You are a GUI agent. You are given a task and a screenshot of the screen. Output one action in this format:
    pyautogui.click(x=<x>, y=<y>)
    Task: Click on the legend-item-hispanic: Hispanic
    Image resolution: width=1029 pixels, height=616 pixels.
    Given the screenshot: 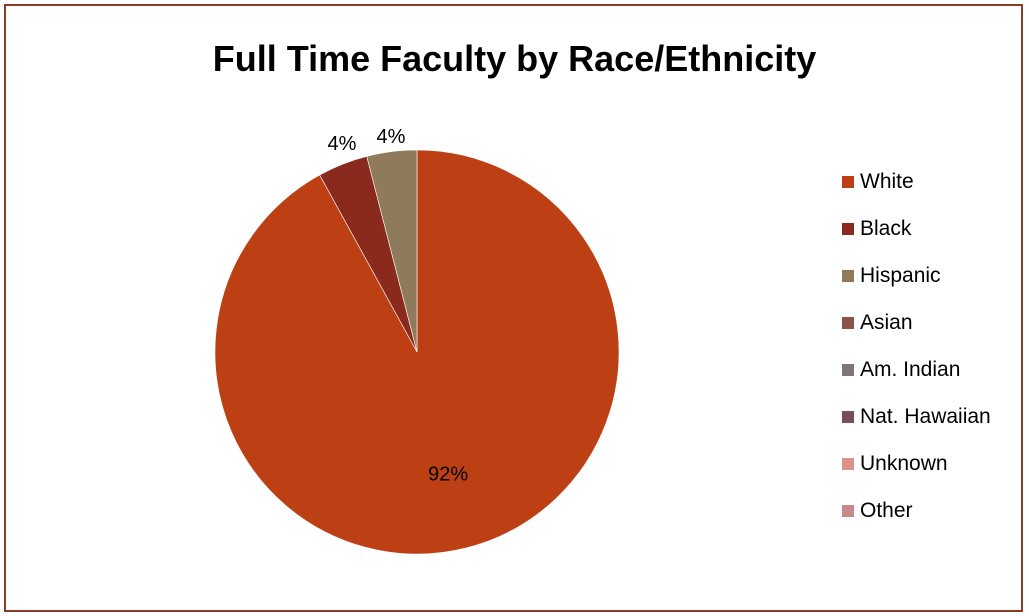 What is the action you would take?
    pyautogui.click(x=916, y=276)
    